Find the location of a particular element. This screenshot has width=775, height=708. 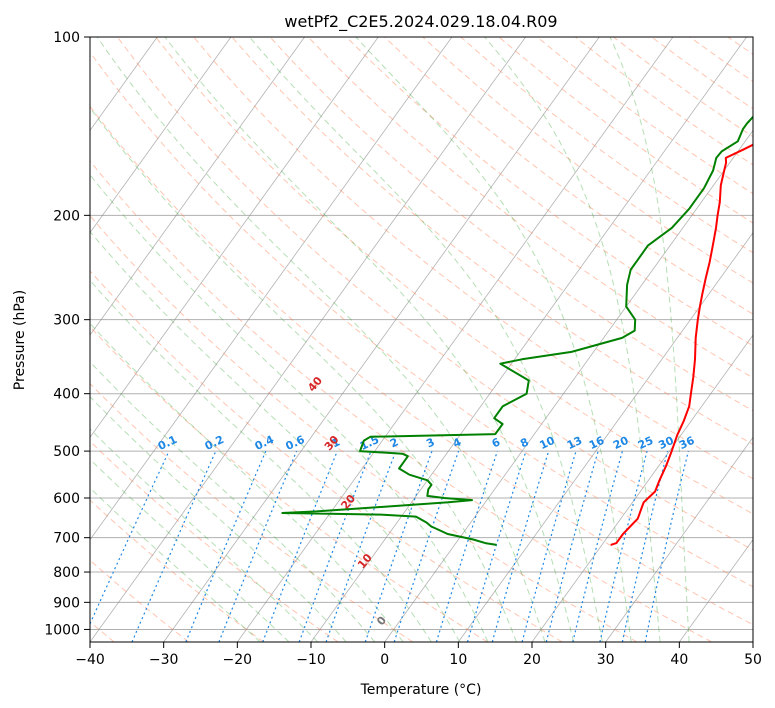

dry-adiabat-label: 0 is located at coordinates (381, 621).